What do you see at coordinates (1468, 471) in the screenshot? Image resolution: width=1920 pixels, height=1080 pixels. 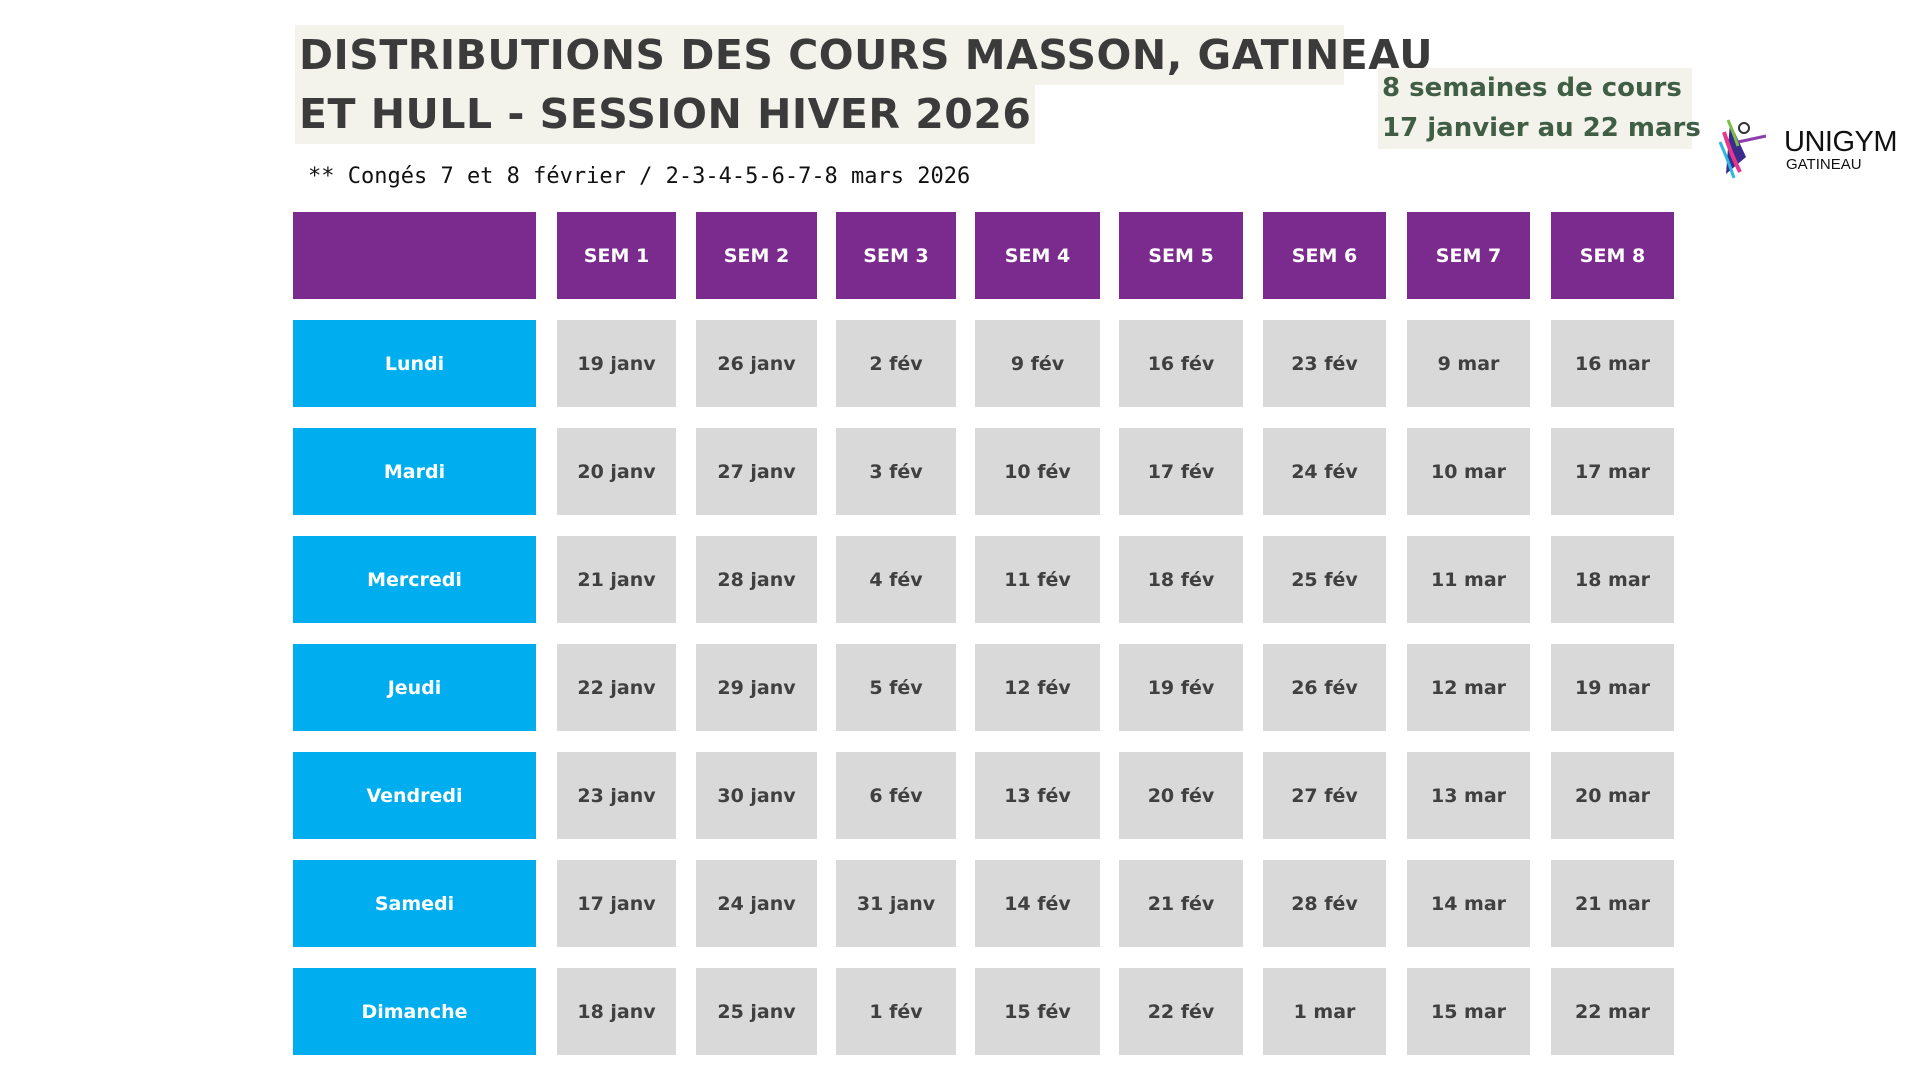 I see `date-cell: 10 mar` at bounding box center [1468, 471].